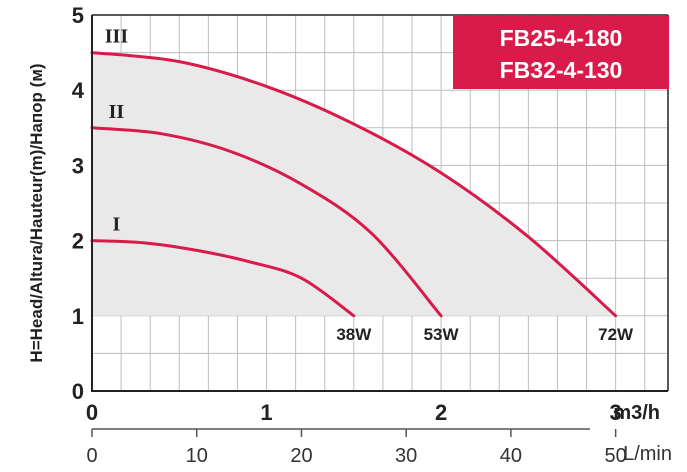 This screenshot has height=472, width=687. I want to click on x-tick-label: 1, so click(266, 412).